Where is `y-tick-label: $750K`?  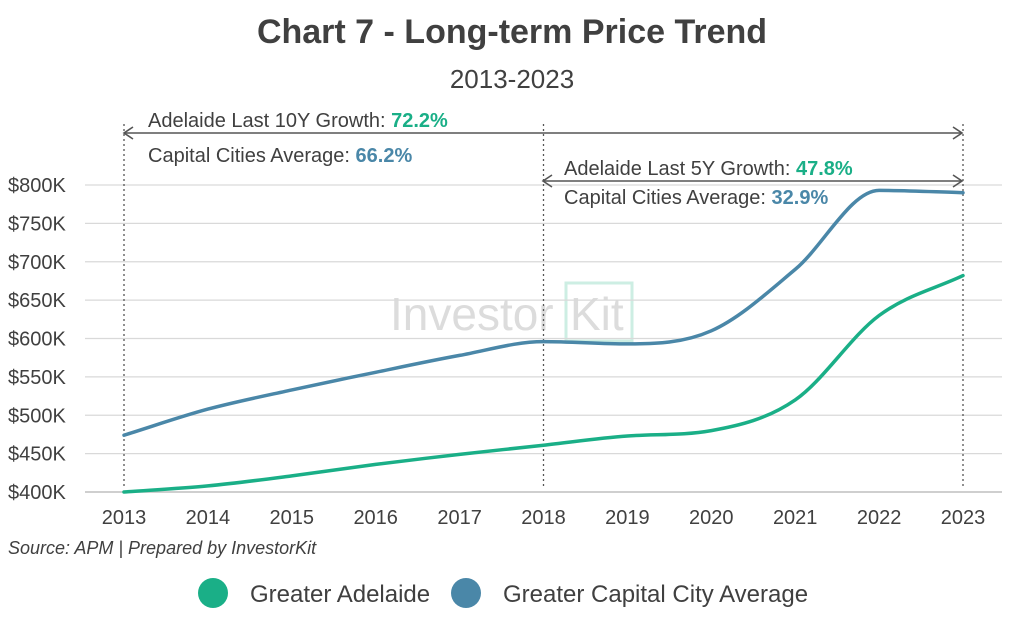
y-tick-label: $750K is located at coordinates (37, 224).